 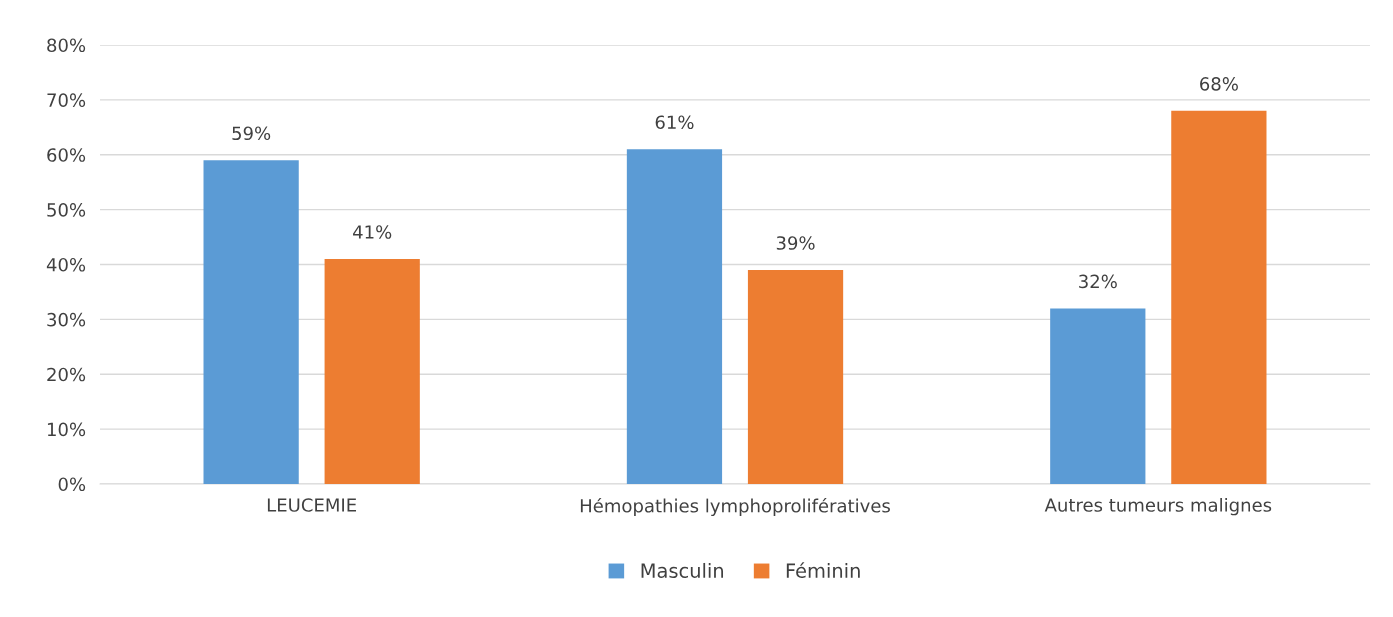 I want to click on y-tick-label: 70%, so click(x=66, y=100).